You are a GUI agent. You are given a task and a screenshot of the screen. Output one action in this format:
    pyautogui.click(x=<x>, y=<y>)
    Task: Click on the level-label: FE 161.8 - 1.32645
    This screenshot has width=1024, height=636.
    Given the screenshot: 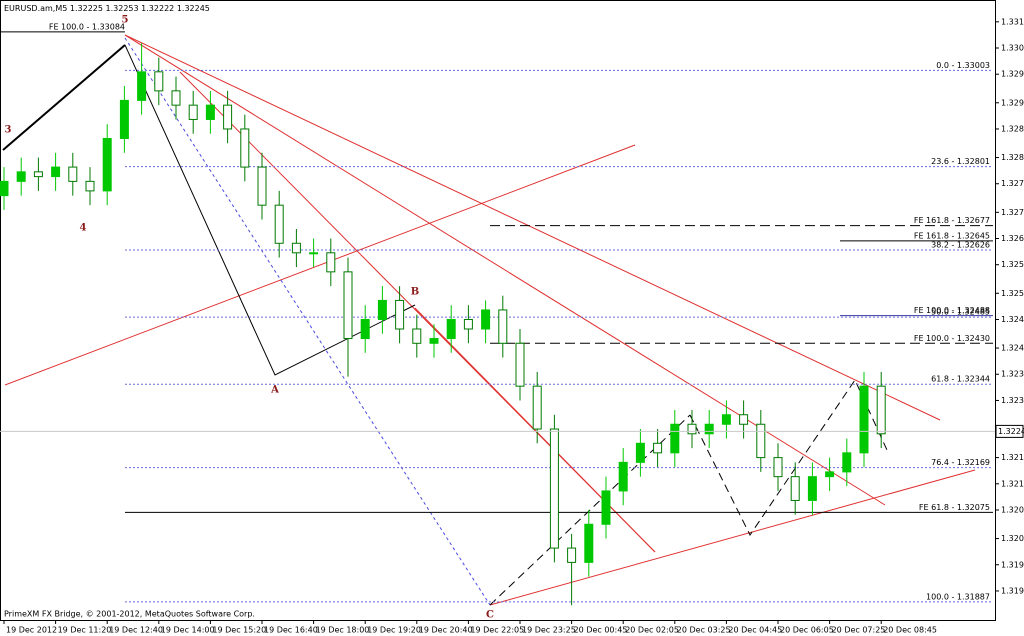 What is the action you would take?
    pyautogui.click(x=952, y=235)
    